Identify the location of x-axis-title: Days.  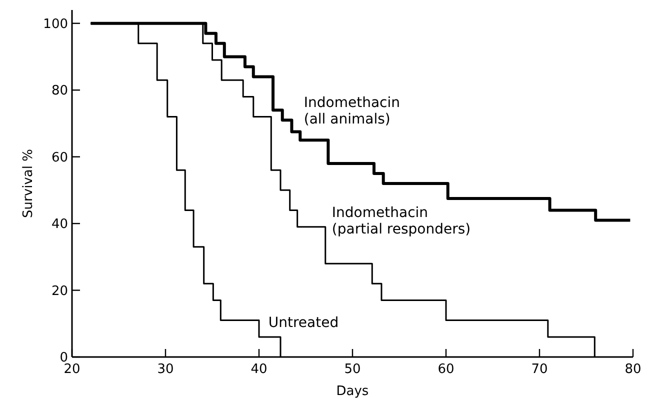
(352, 391).